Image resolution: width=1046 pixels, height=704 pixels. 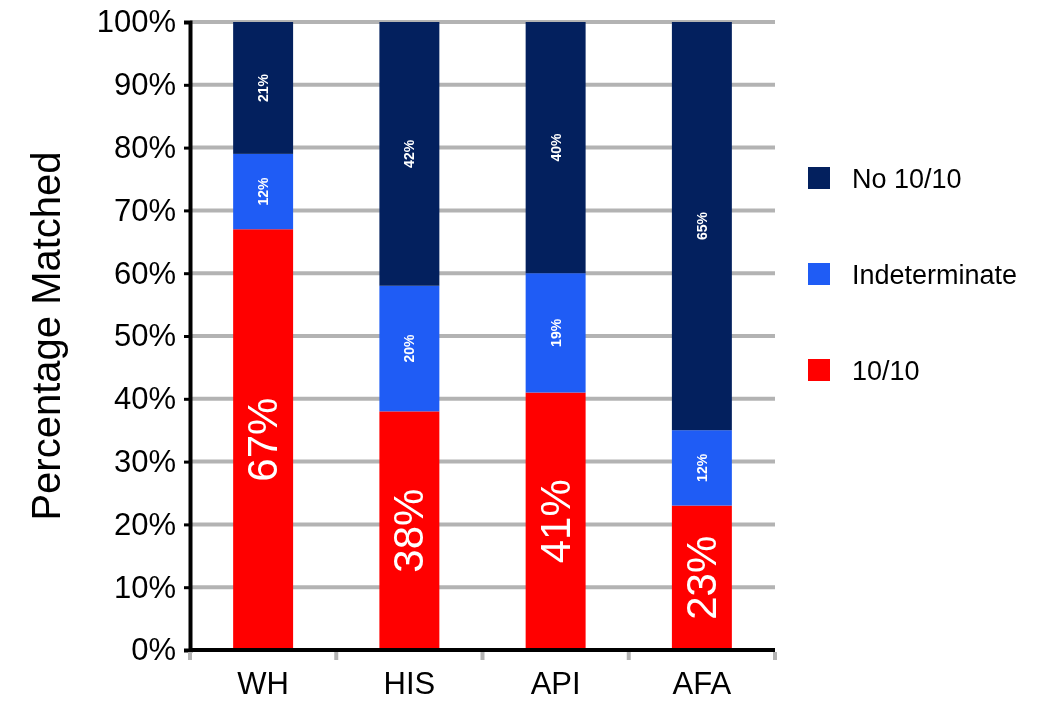 I want to click on y-tick-label: 60%, so click(x=144, y=273).